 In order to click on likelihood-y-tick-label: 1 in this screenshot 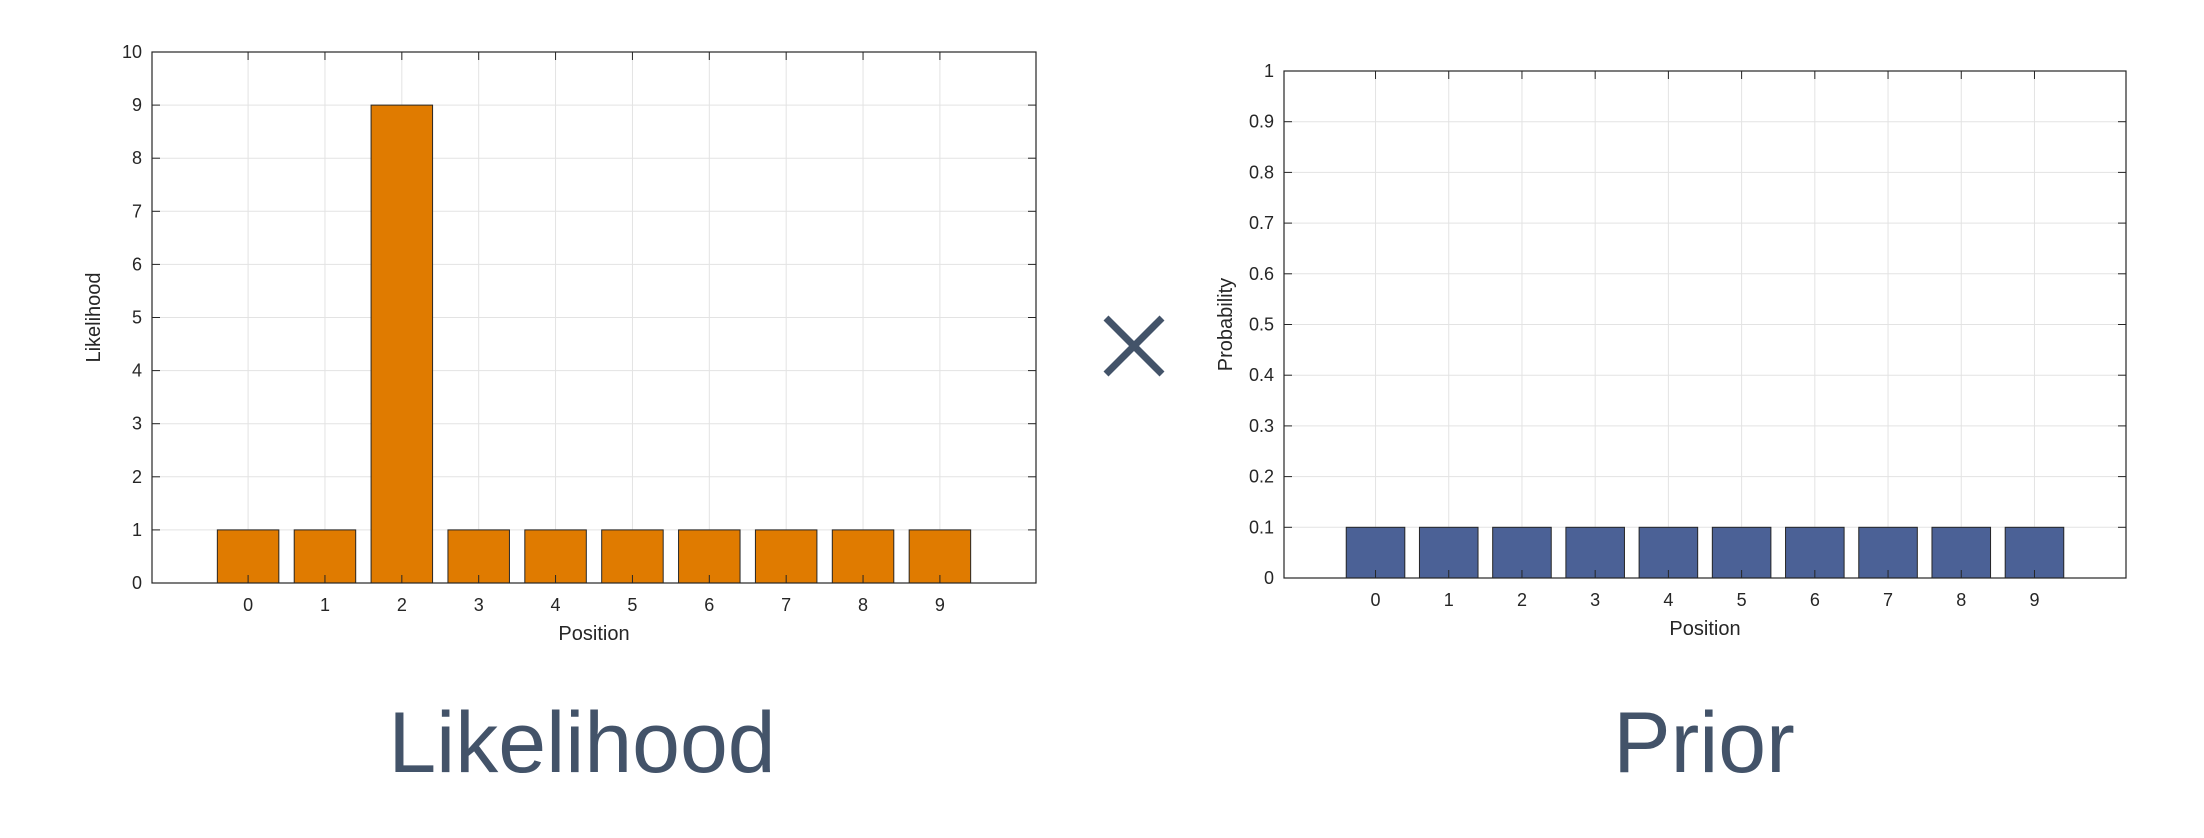, I will do `click(137, 530)`.